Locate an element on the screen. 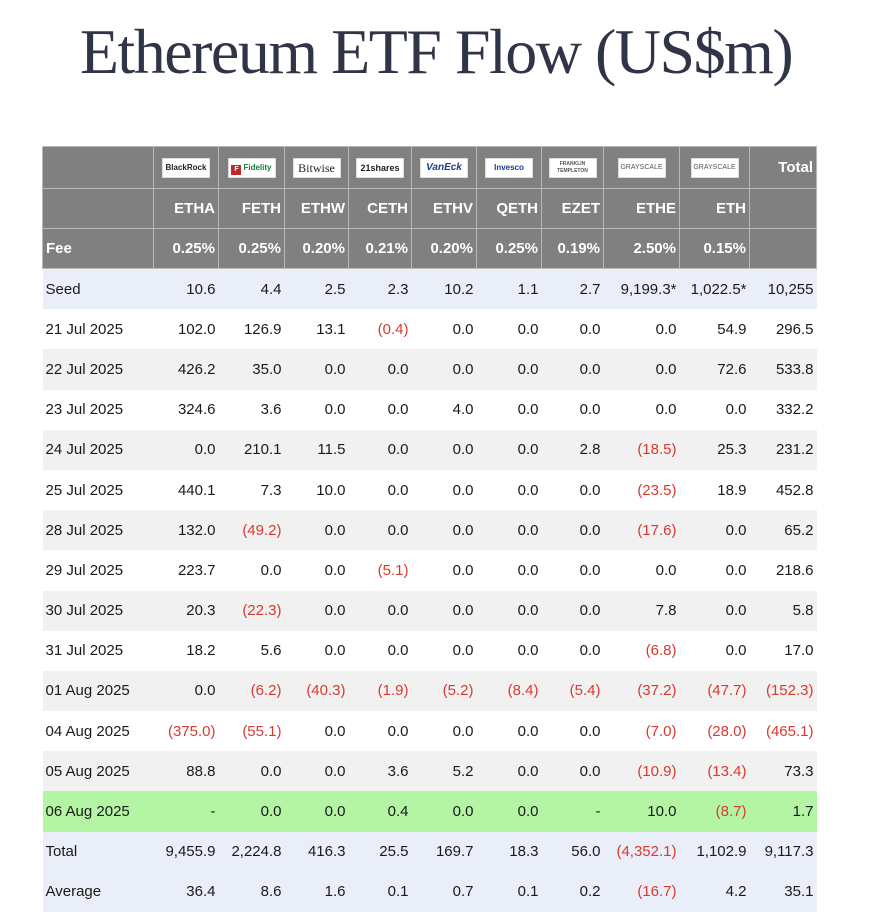  flow-cell: (18.5) is located at coordinates (641, 449).